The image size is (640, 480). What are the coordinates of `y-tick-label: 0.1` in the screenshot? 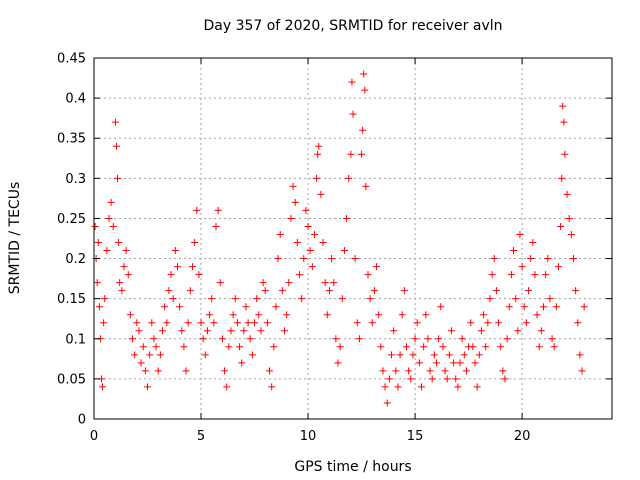 It's located at (75, 339).